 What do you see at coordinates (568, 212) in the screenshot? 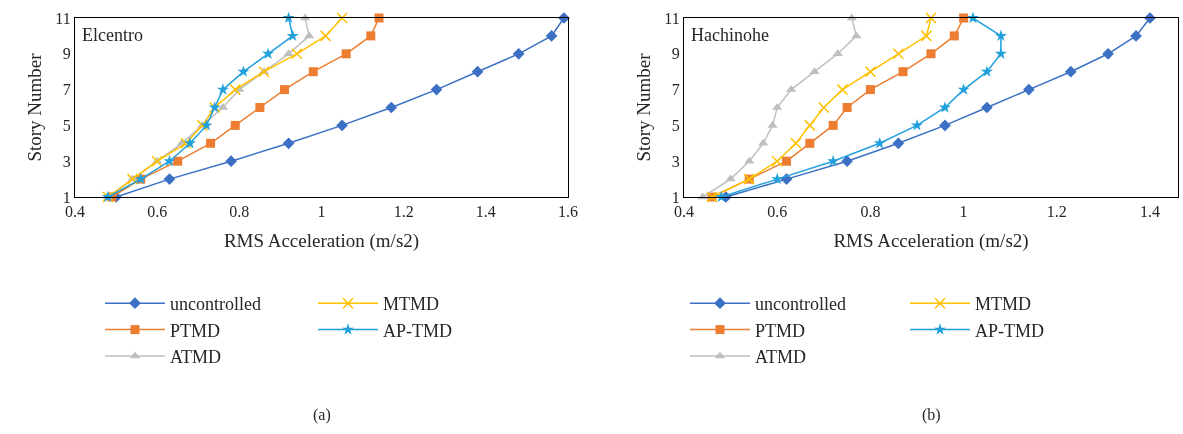
I see `x-tick-label: 1.6` at bounding box center [568, 212].